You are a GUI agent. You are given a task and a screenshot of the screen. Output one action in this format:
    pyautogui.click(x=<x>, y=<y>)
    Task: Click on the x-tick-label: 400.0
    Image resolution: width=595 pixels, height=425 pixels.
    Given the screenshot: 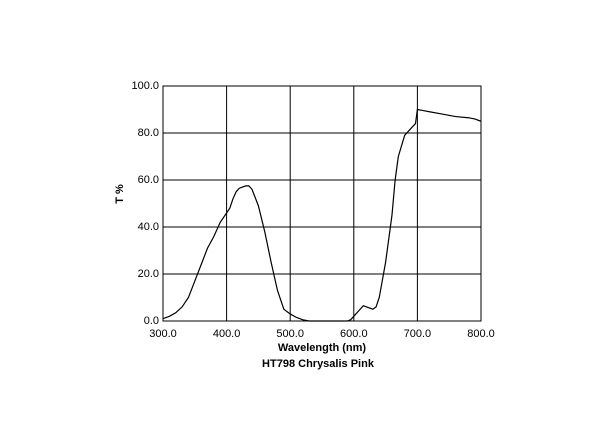 What is the action you would take?
    pyautogui.click(x=227, y=334)
    